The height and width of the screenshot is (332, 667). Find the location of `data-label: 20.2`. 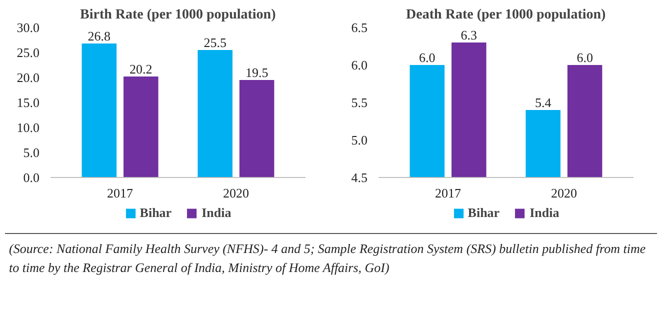

data-label: 20.2 is located at coordinates (141, 69).